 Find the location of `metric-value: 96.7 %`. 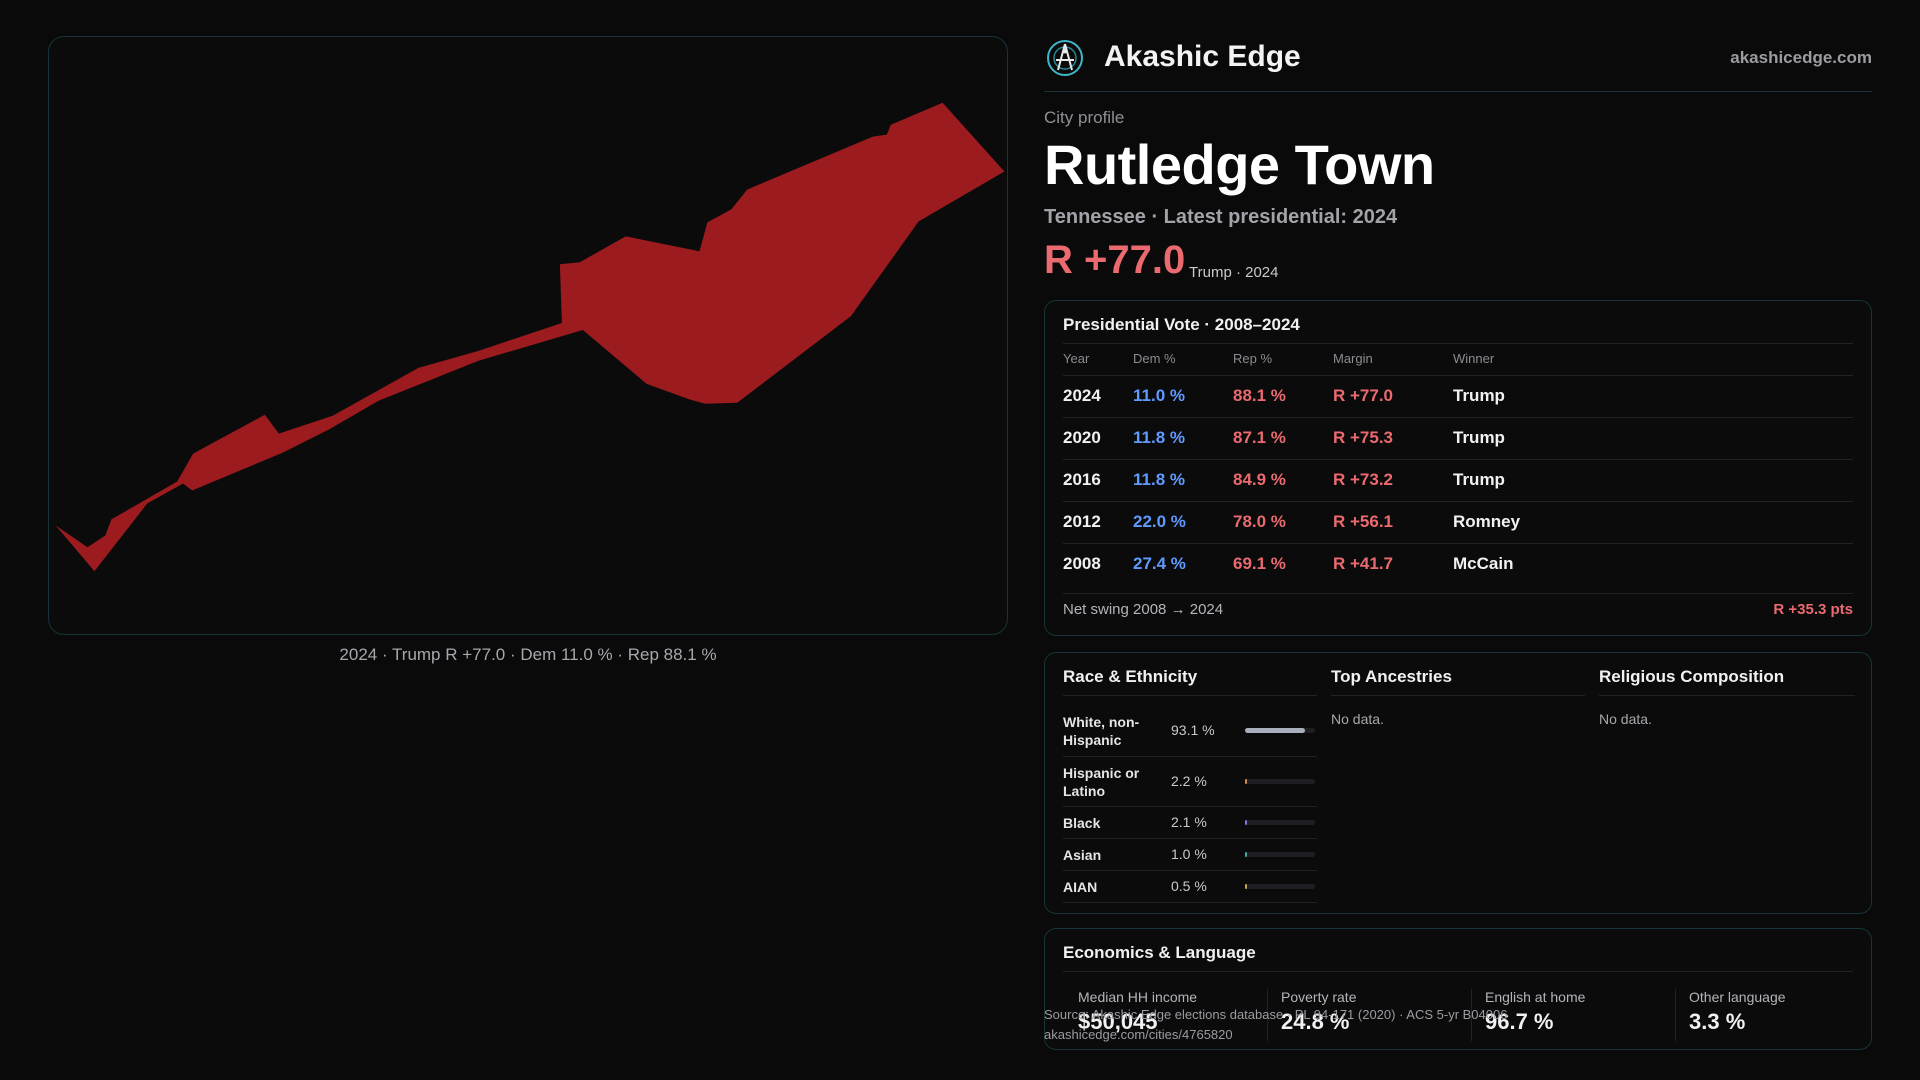

metric-value: 96.7 % is located at coordinates (1519, 1021).